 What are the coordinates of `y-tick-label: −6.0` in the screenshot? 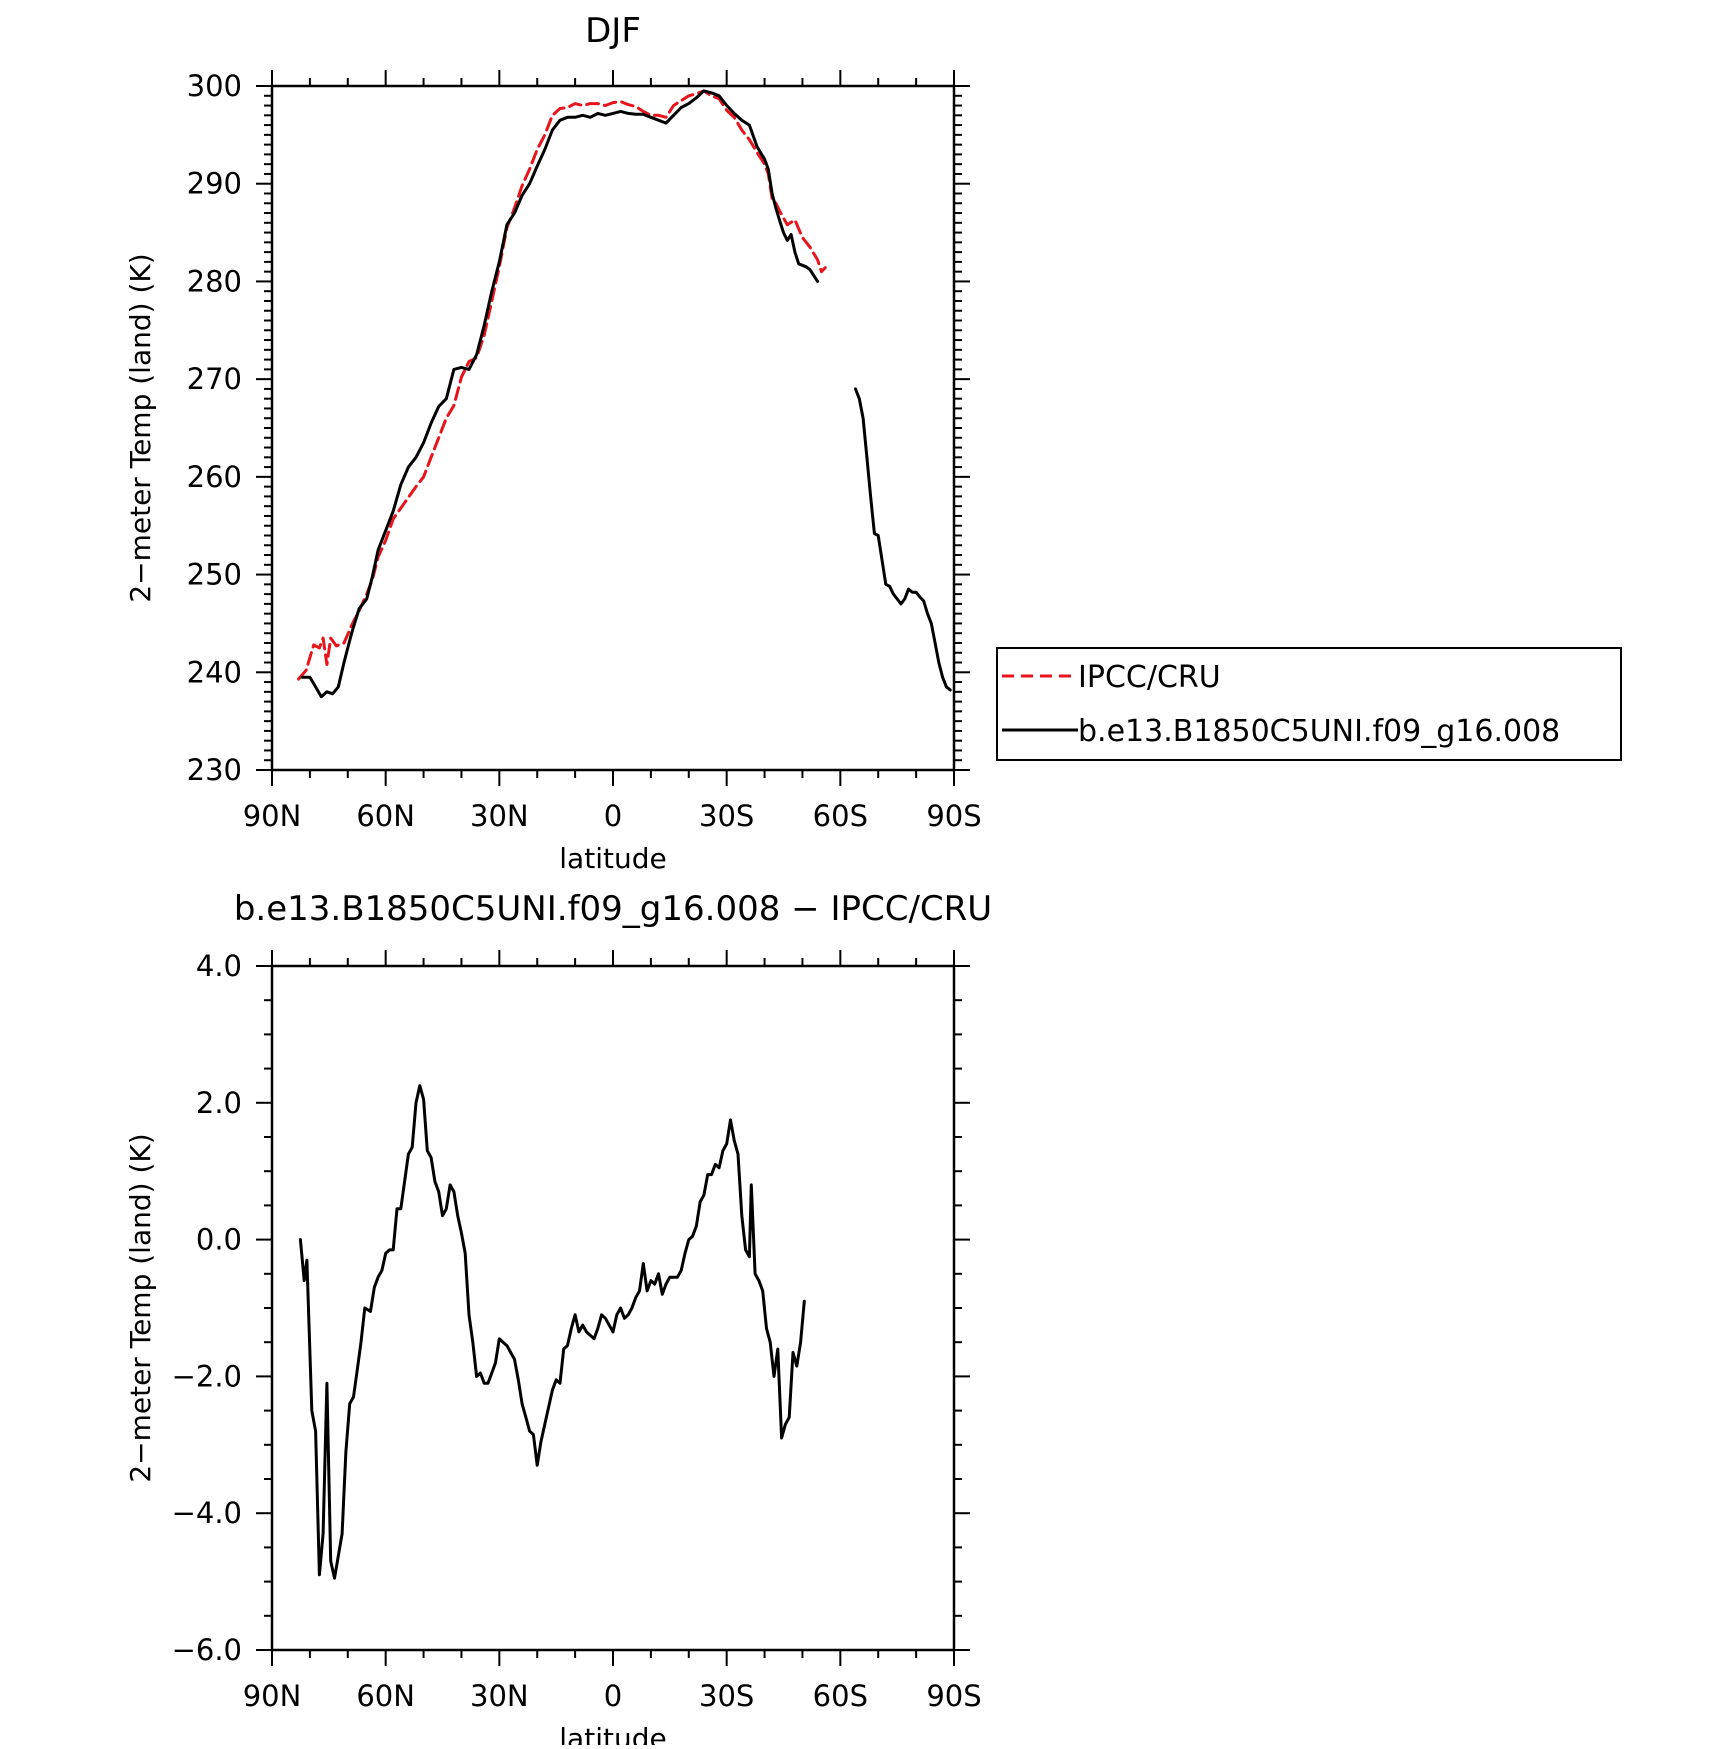 It's located at (207, 1650).